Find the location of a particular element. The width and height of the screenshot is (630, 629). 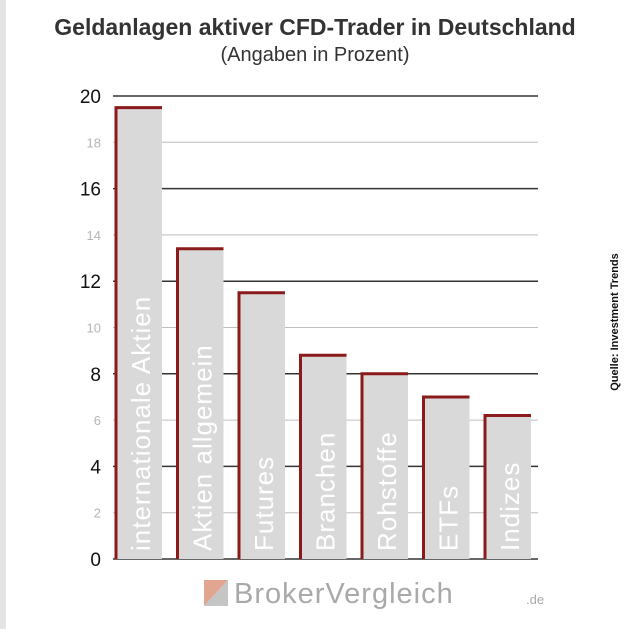

y-tick-label: 4 is located at coordinates (95, 467).